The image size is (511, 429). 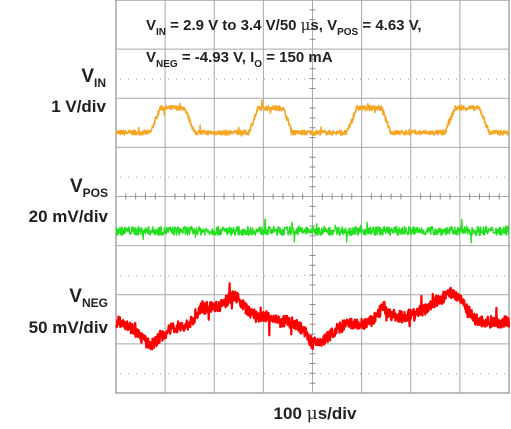 I want to click on vneg-channel-label: VNEG, so click(x=88, y=298).